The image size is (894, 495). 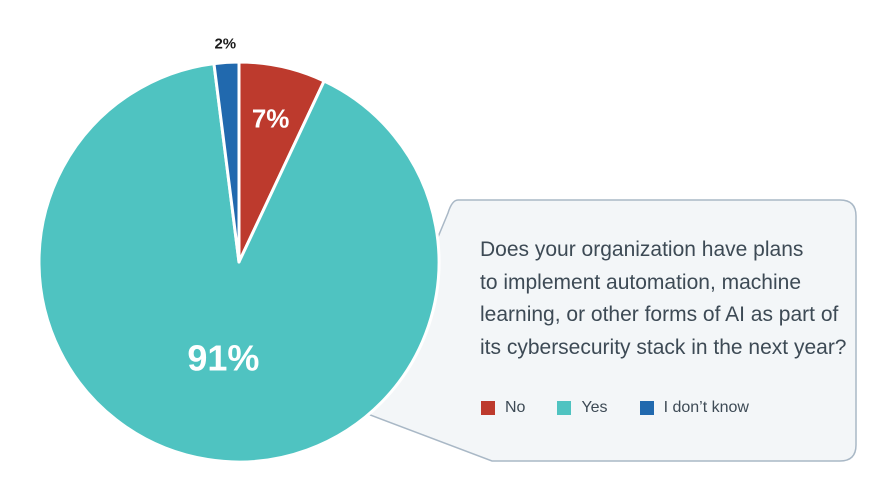 What do you see at coordinates (640, 282) in the screenshot?
I see `question-line: to implement automation, machine` at bounding box center [640, 282].